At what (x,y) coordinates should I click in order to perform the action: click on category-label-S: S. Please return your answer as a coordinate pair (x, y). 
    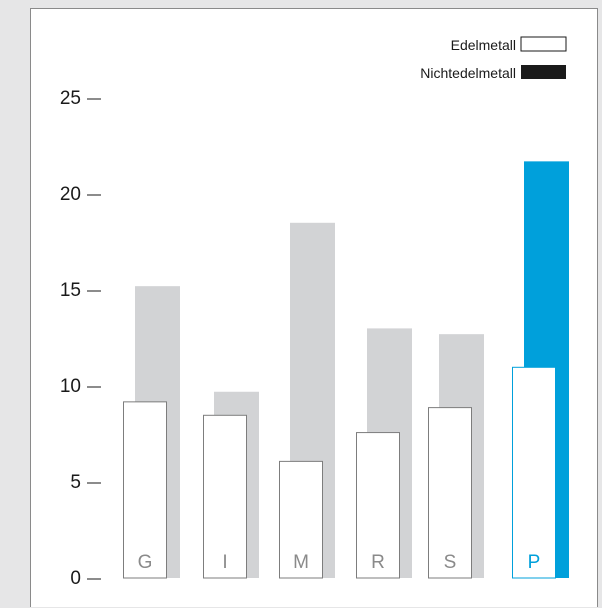
    Looking at the image, I should click on (450, 562).